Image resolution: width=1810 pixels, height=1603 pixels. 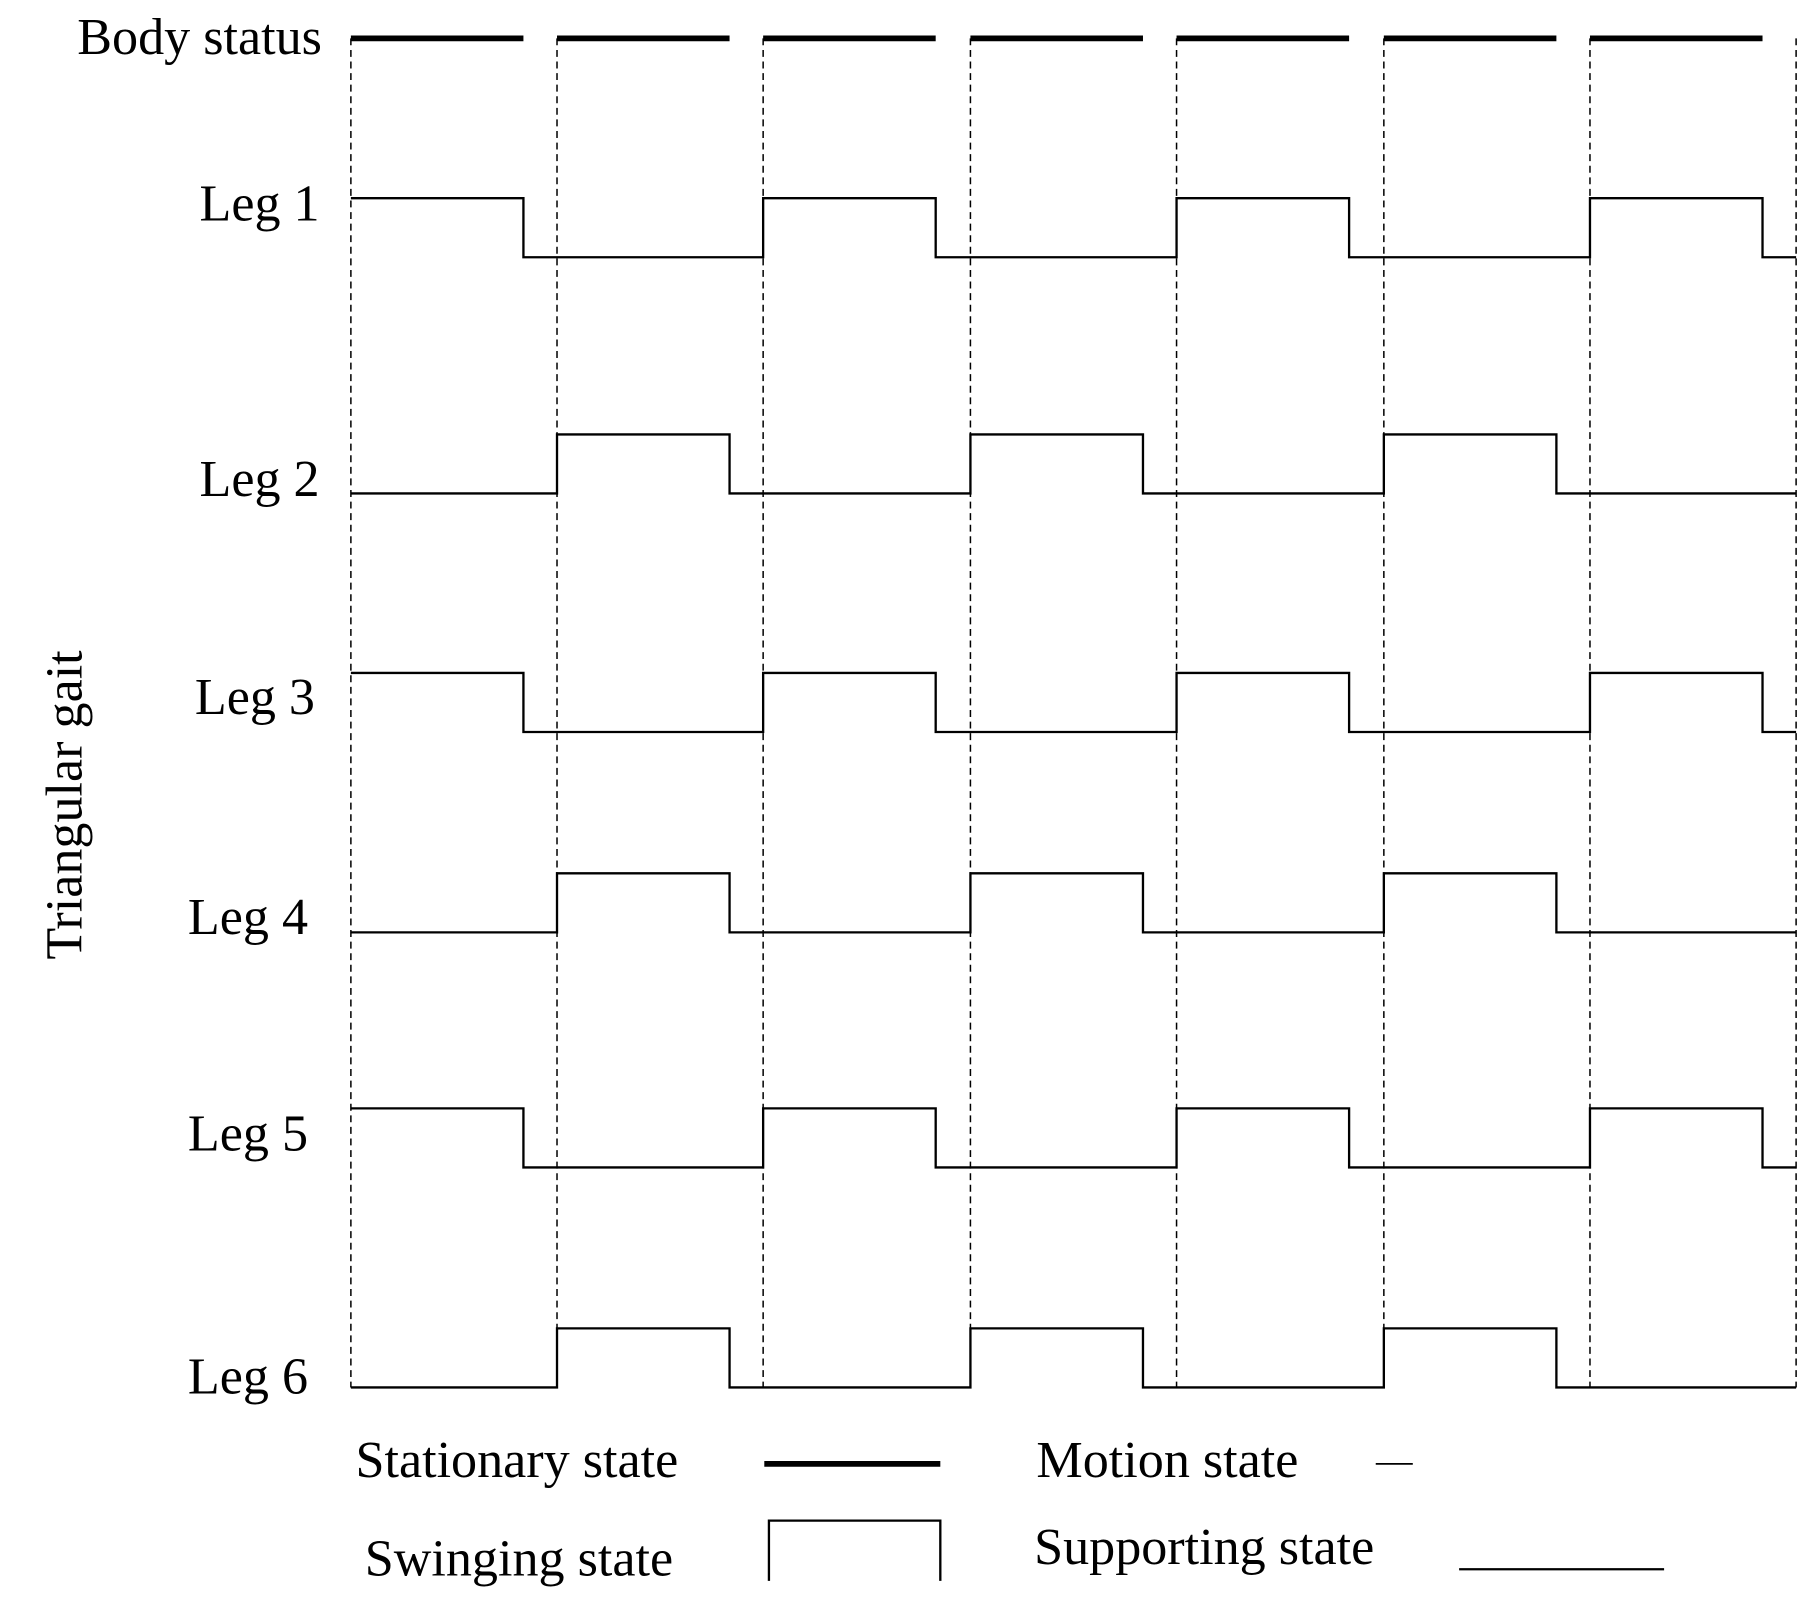 What do you see at coordinates (519, 1558) in the screenshot?
I see `legend-label: Swinging state` at bounding box center [519, 1558].